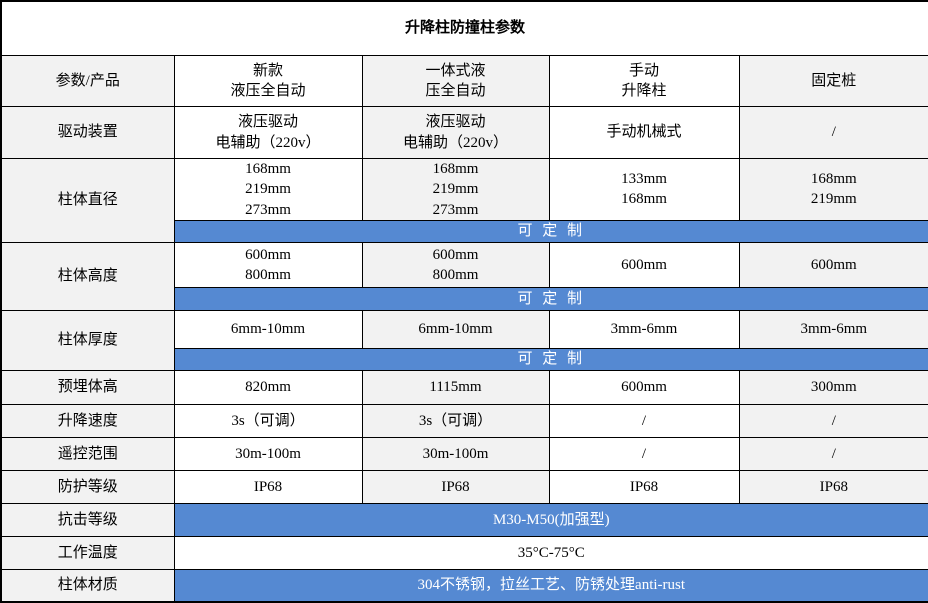  What do you see at coordinates (550, 552) in the screenshot?
I see `temperature-range-cell: 35°C-75°C` at bounding box center [550, 552].